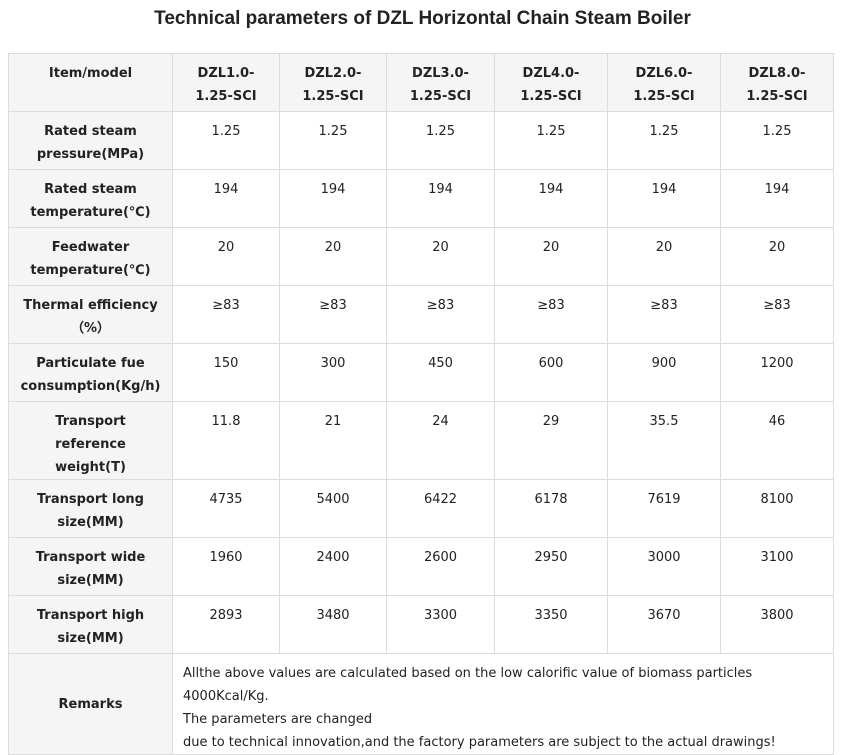 The width and height of the screenshot is (845, 755). I want to click on cell: 2893, so click(226, 624).